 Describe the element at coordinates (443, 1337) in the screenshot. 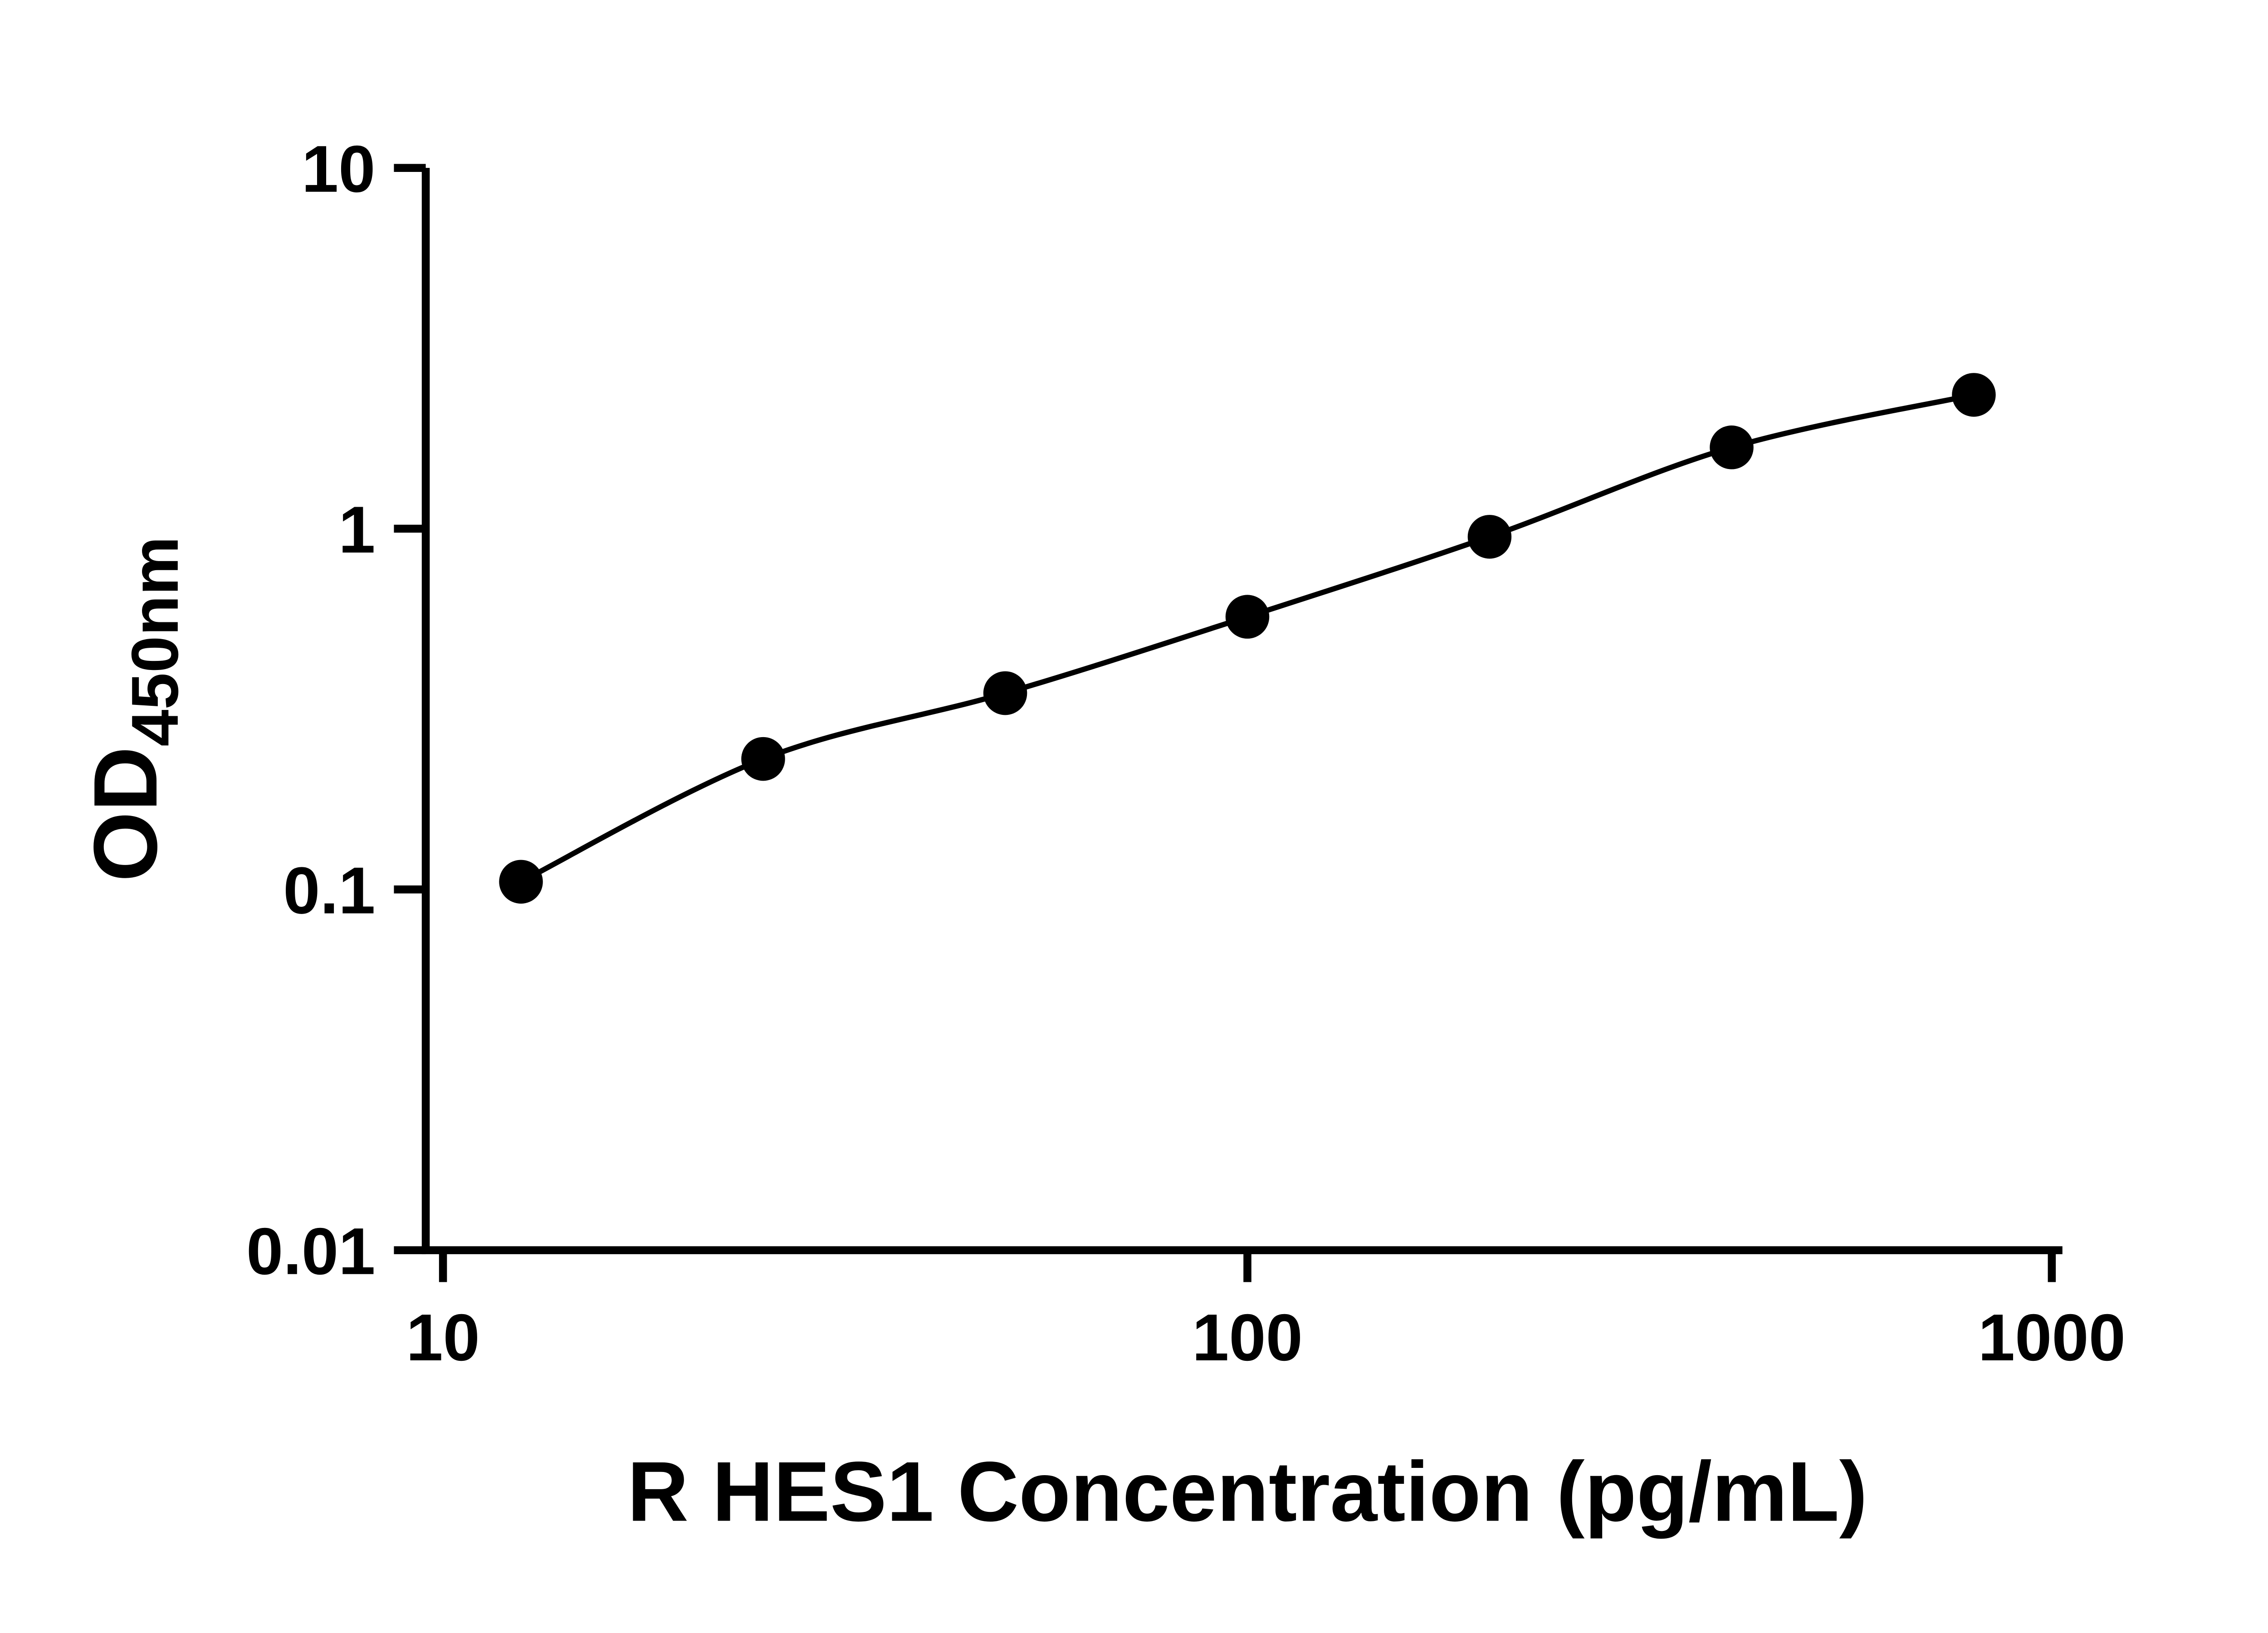

I see `x-tick-label: 10` at that location.